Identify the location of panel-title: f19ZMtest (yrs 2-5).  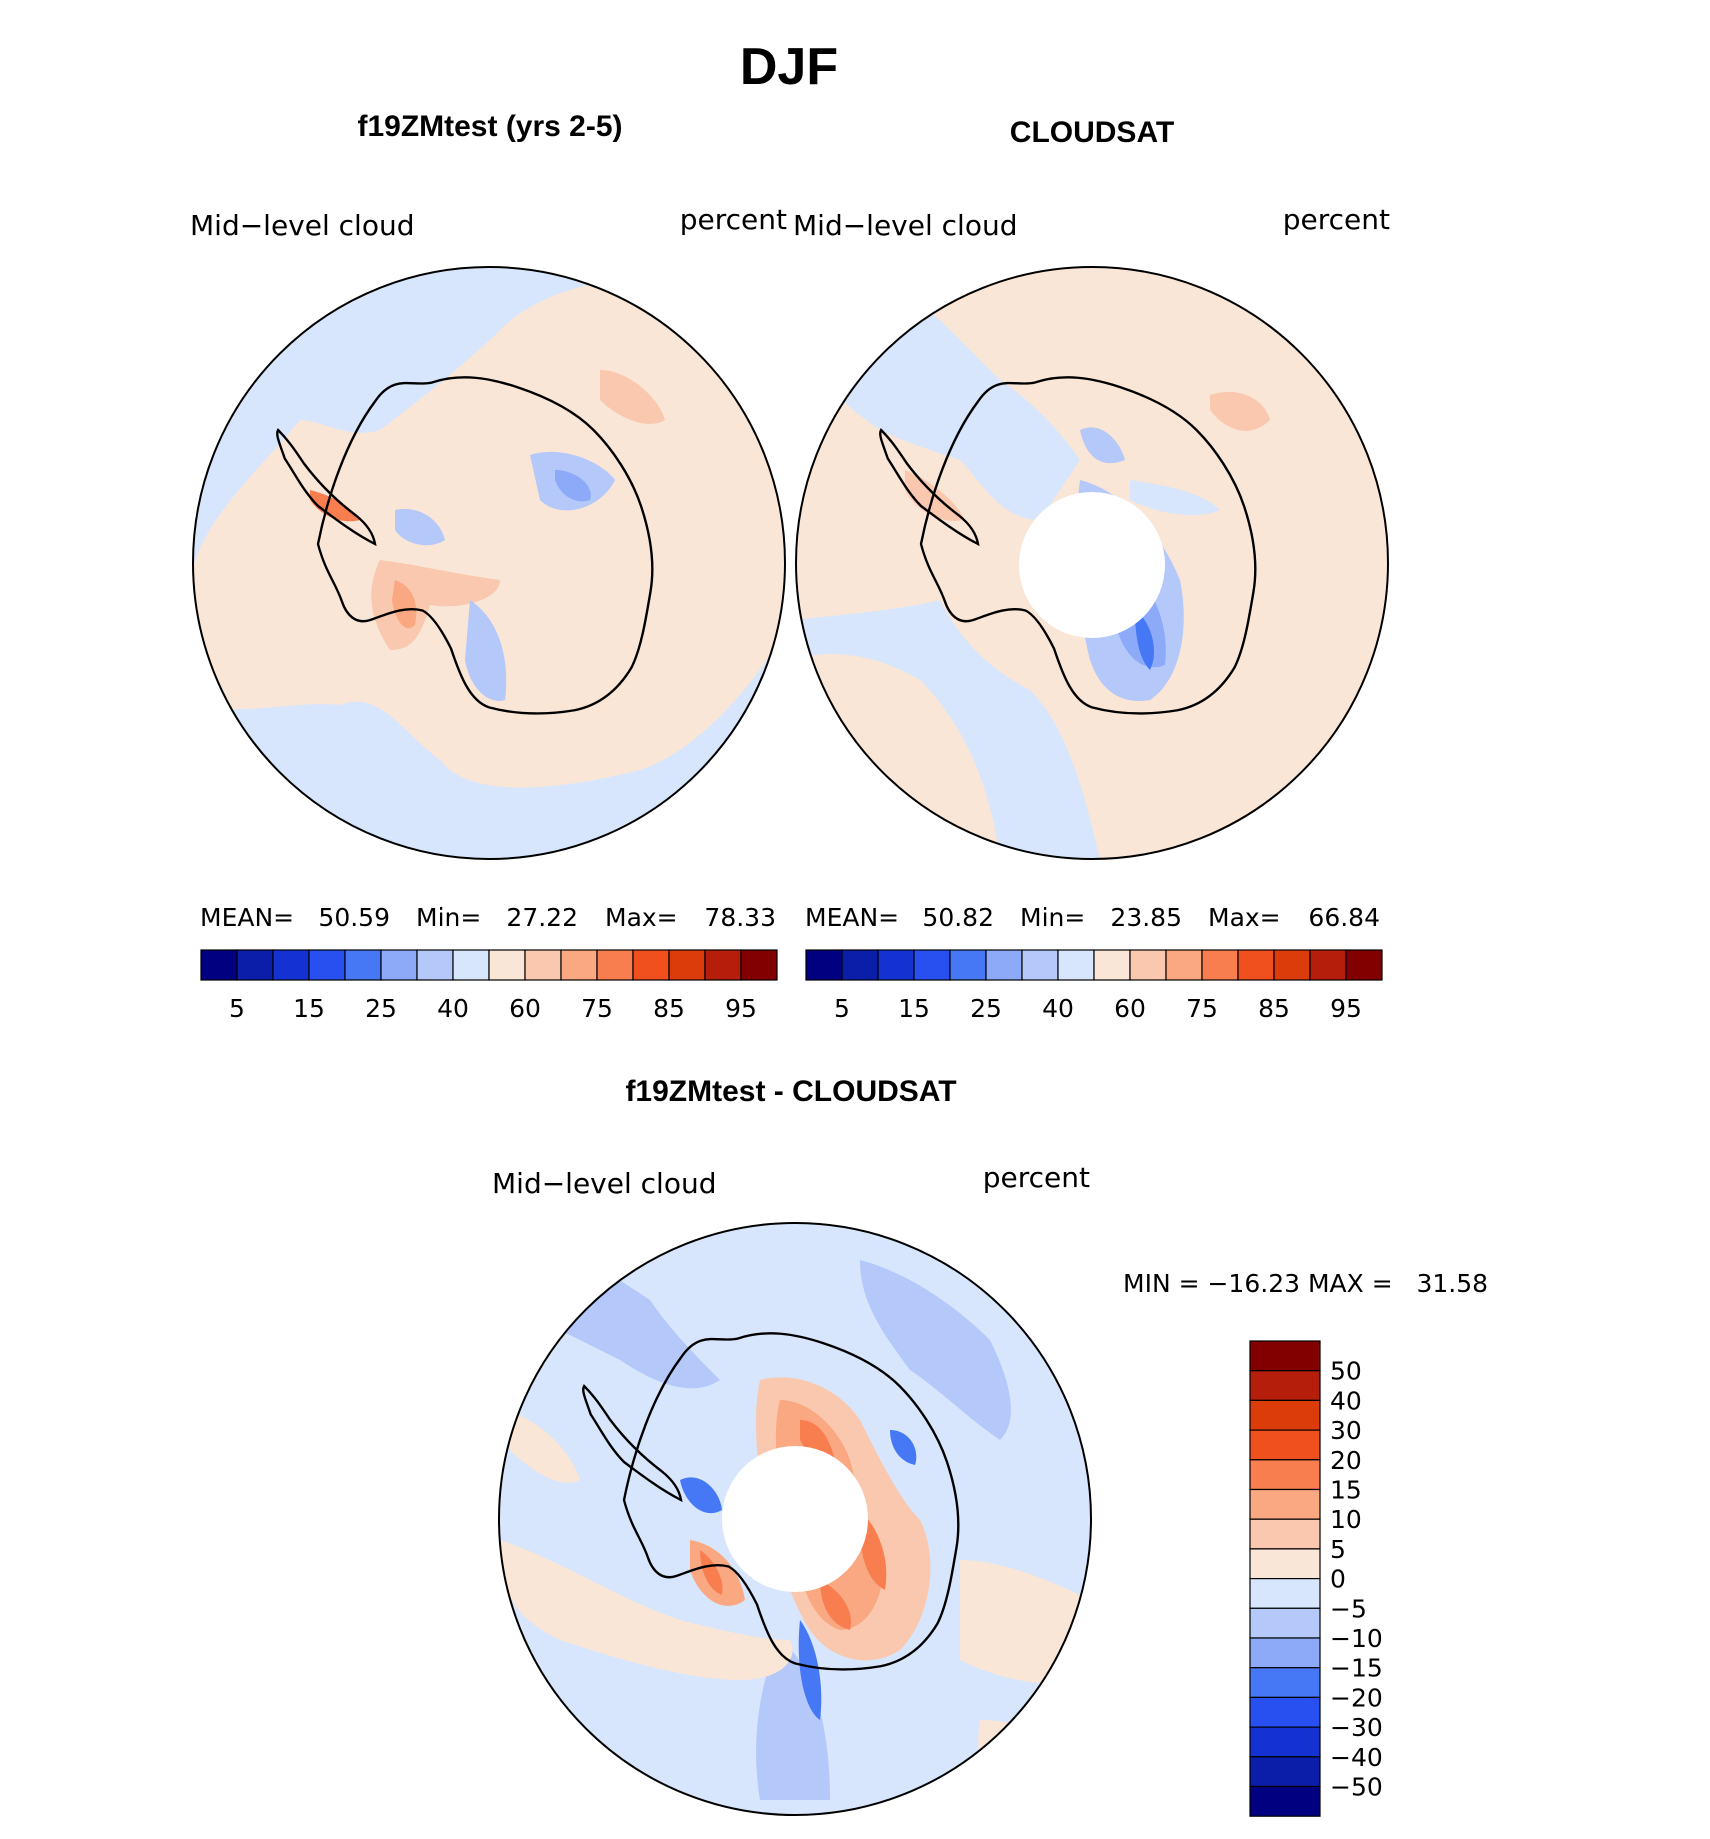
(489, 126).